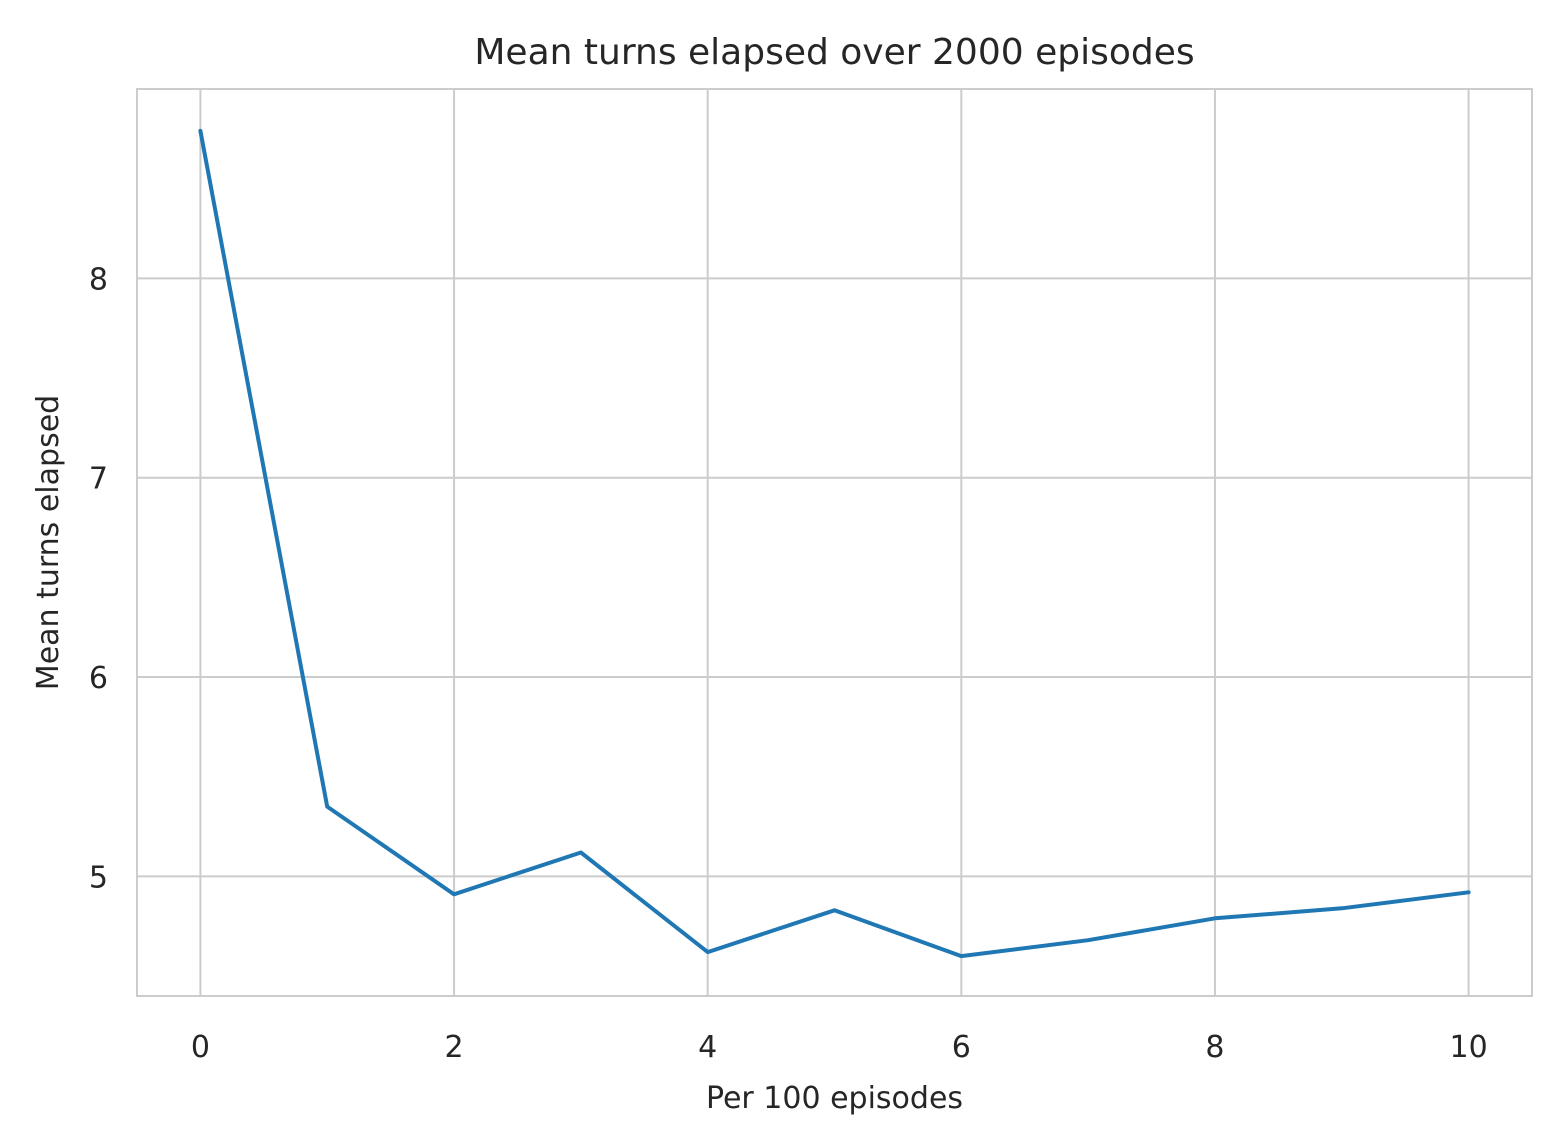  Describe the element at coordinates (453, 1047) in the screenshot. I see `x-tick-label: 2` at that location.